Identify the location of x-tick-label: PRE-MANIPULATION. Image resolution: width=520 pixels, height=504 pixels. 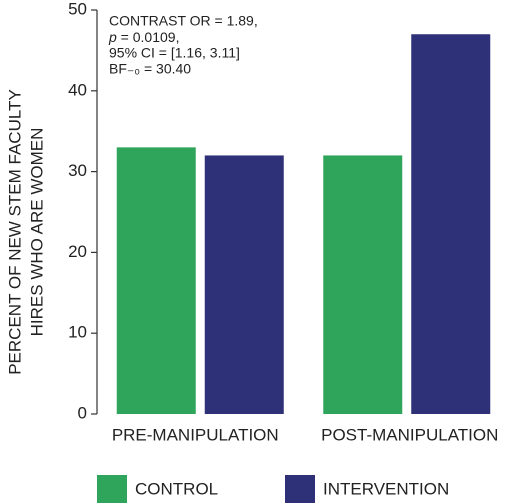
(195, 434).